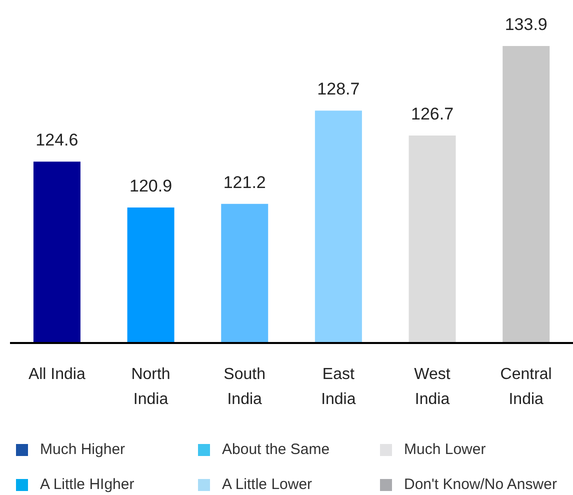  What do you see at coordinates (244, 182) in the screenshot?
I see `data-label: 121.2` at bounding box center [244, 182].